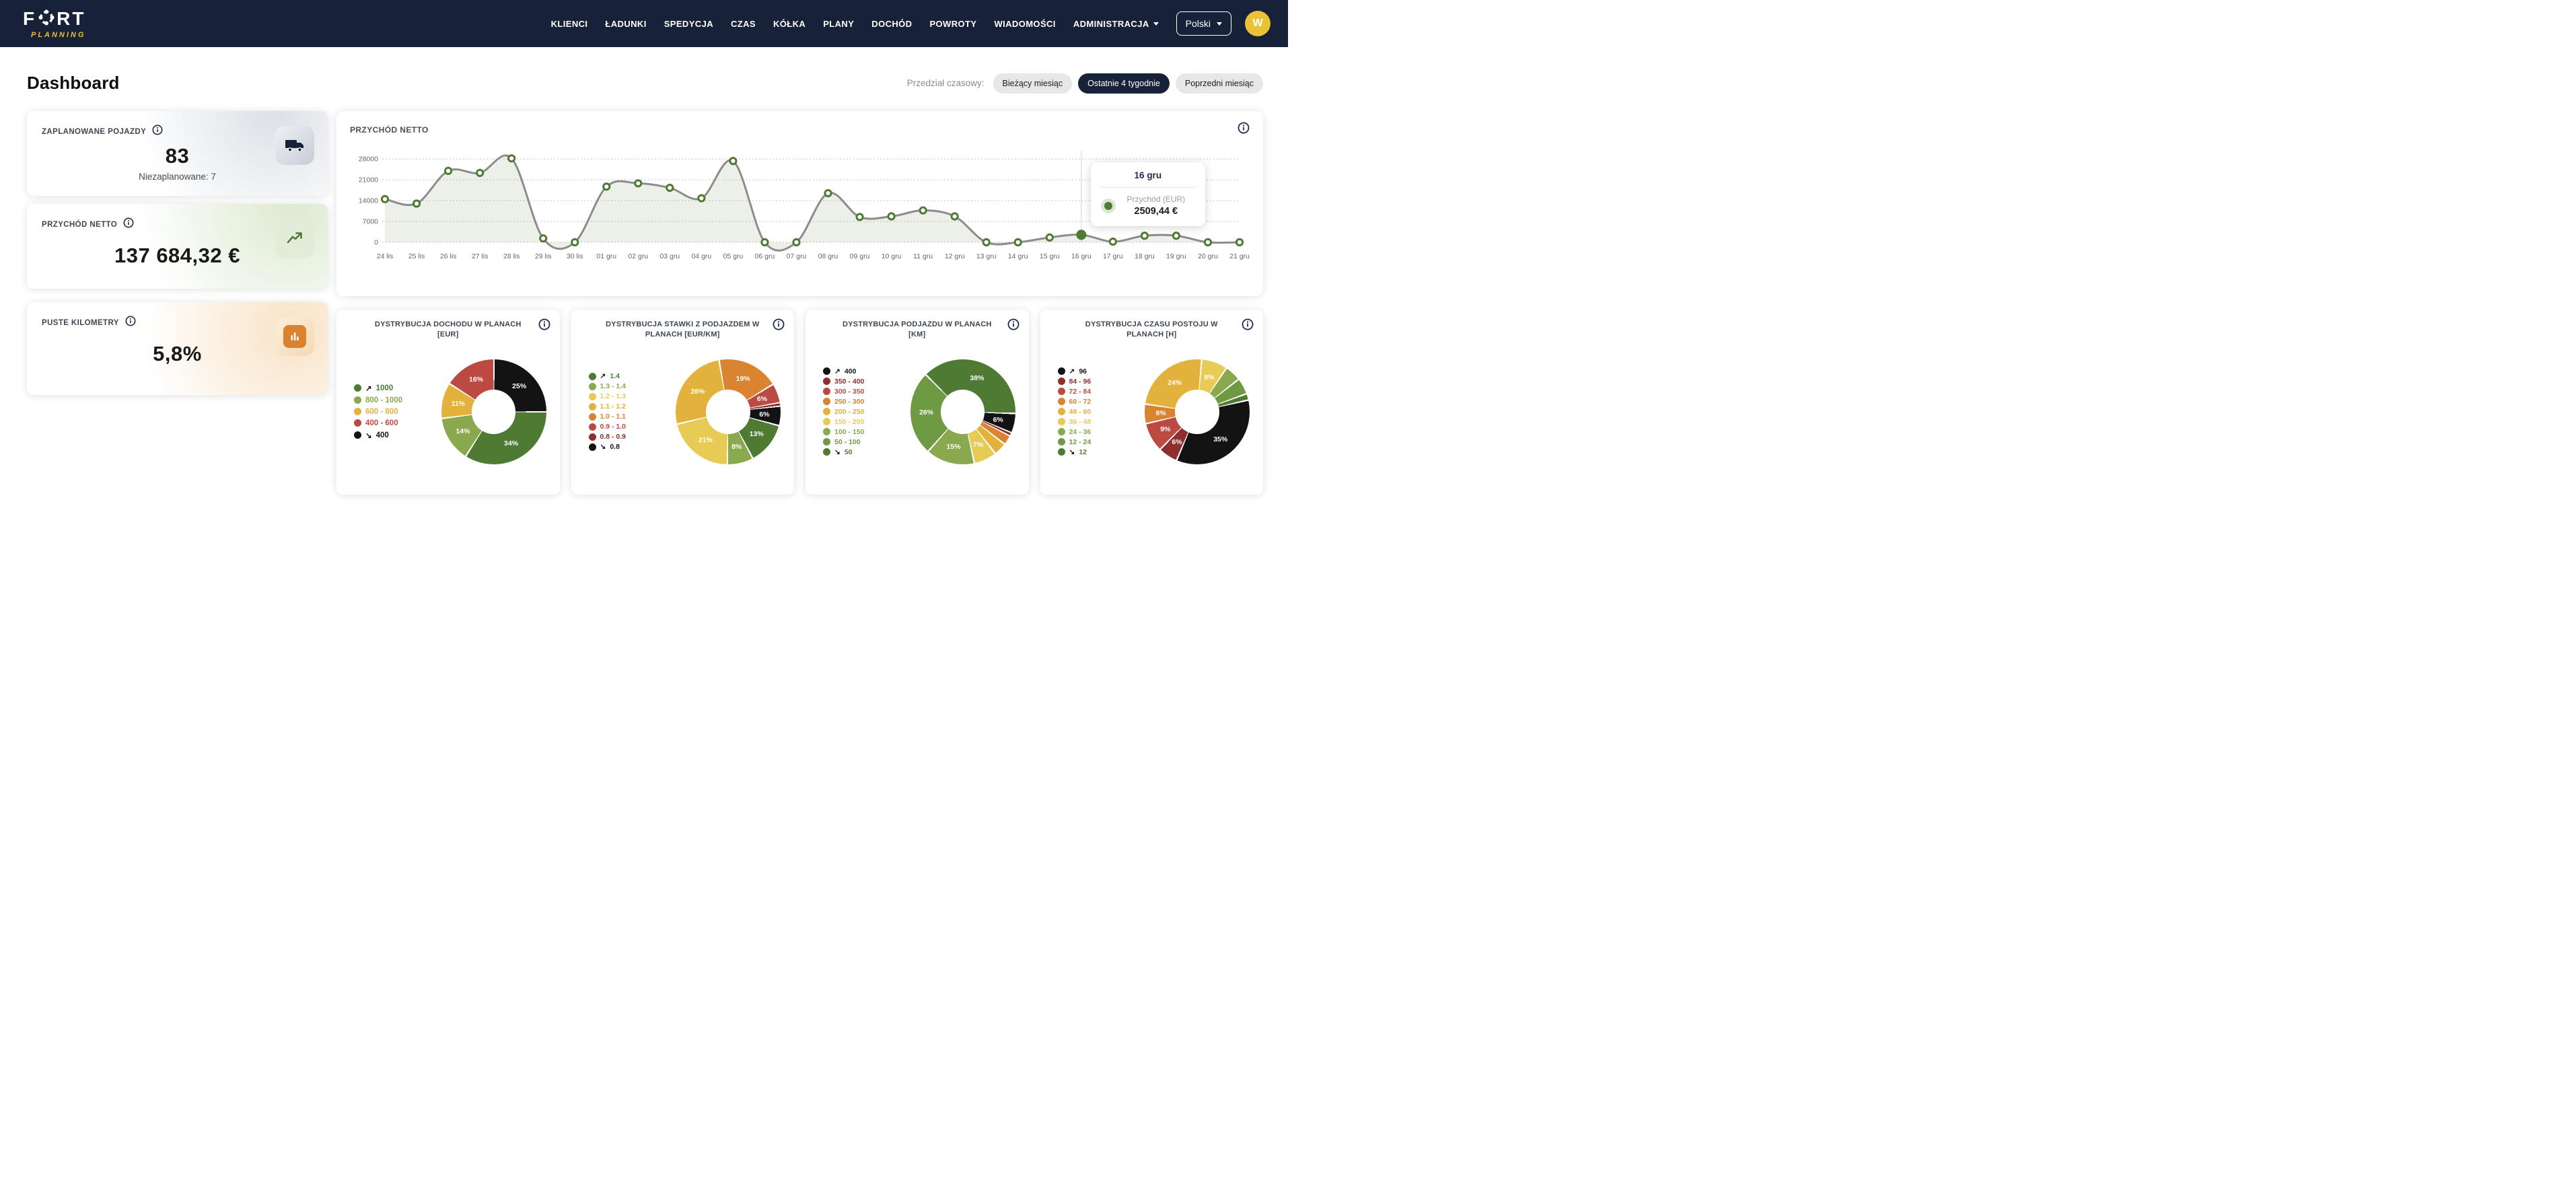 The height and width of the screenshot is (1177, 2576). What do you see at coordinates (1124, 83) in the screenshot?
I see `time-range-pill-active: Ostatnie 4 tygodnie` at bounding box center [1124, 83].